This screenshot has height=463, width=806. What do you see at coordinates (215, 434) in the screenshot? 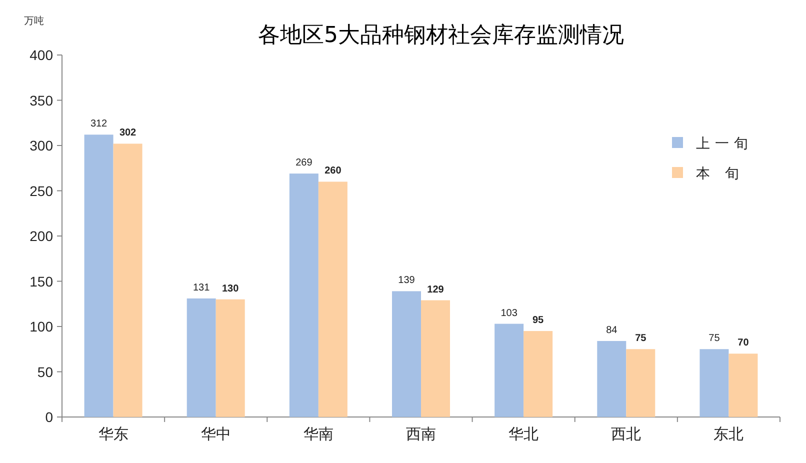
I see `x-tick-label: 华中` at bounding box center [215, 434].